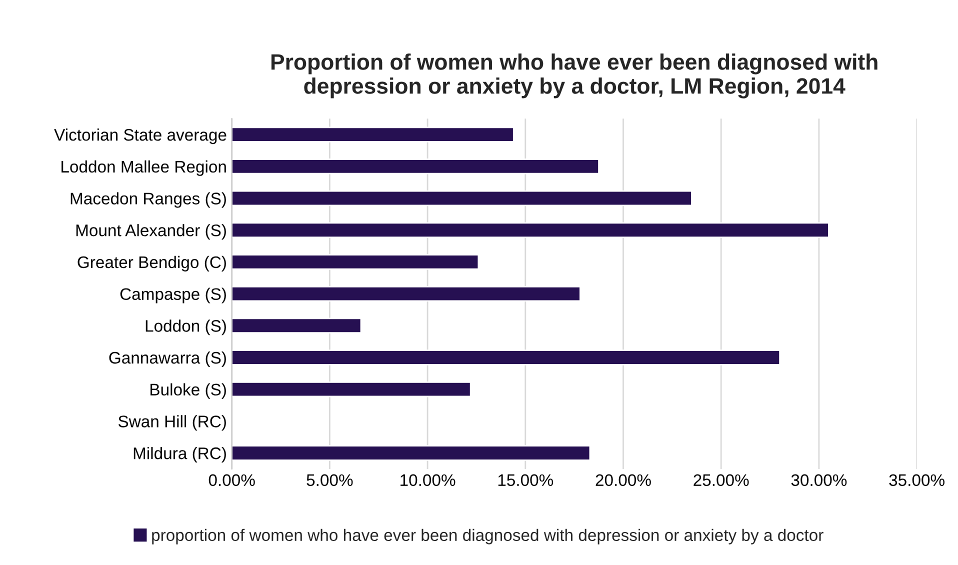 The height and width of the screenshot is (565, 958). What do you see at coordinates (151, 232) in the screenshot?
I see `y-tick-label: Mount Alexander (S)` at bounding box center [151, 232].